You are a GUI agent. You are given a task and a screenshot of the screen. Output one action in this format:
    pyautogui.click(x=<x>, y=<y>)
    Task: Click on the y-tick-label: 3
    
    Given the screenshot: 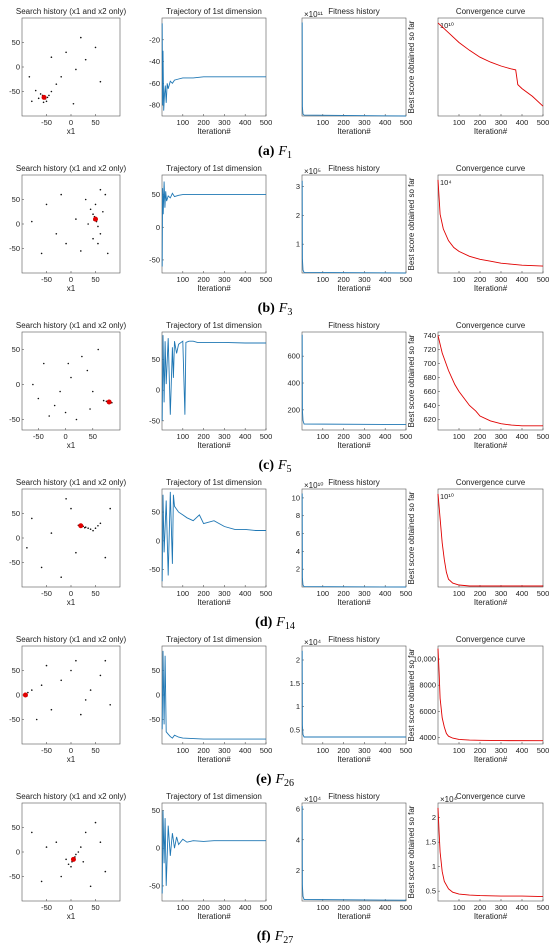 What is the action you would take?
    pyautogui.click(x=298, y=186)
    